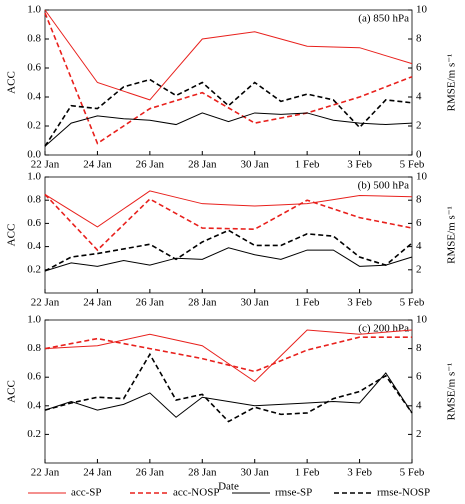  I want to click on legend-label: rmse-NOSP, so click(403, 493).